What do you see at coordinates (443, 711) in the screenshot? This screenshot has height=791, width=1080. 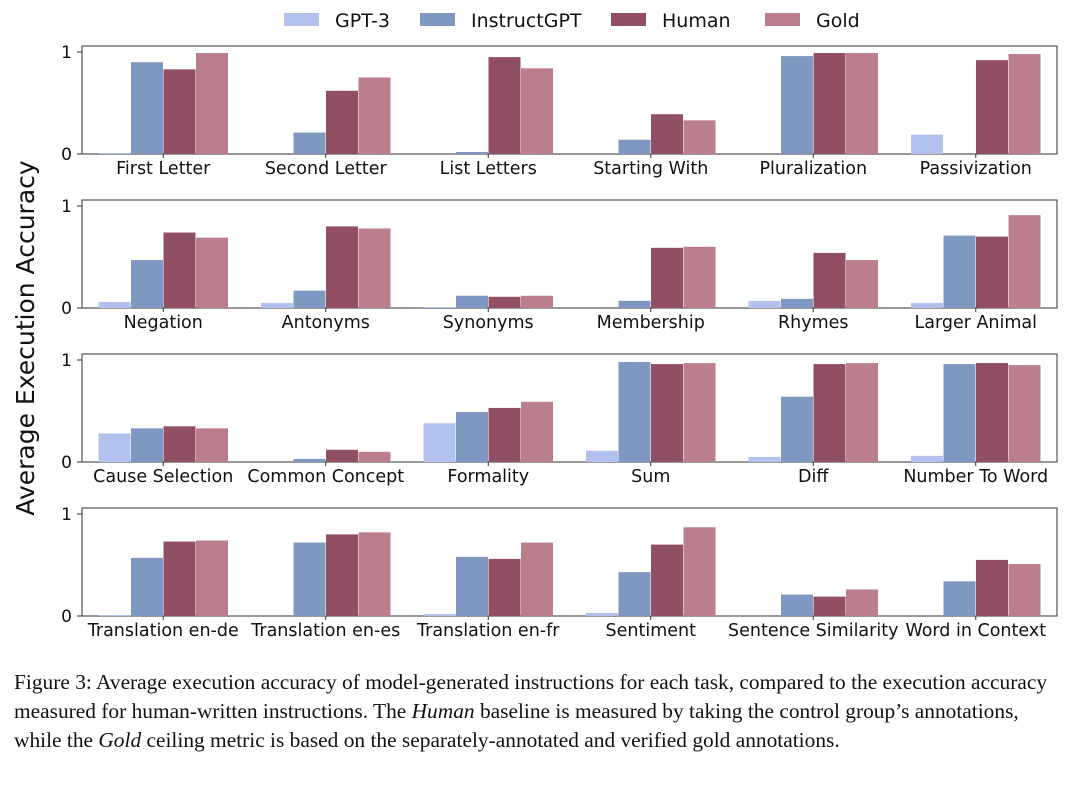 I see `caption-emphasis-human: Human` at bounding box center [443, 711].